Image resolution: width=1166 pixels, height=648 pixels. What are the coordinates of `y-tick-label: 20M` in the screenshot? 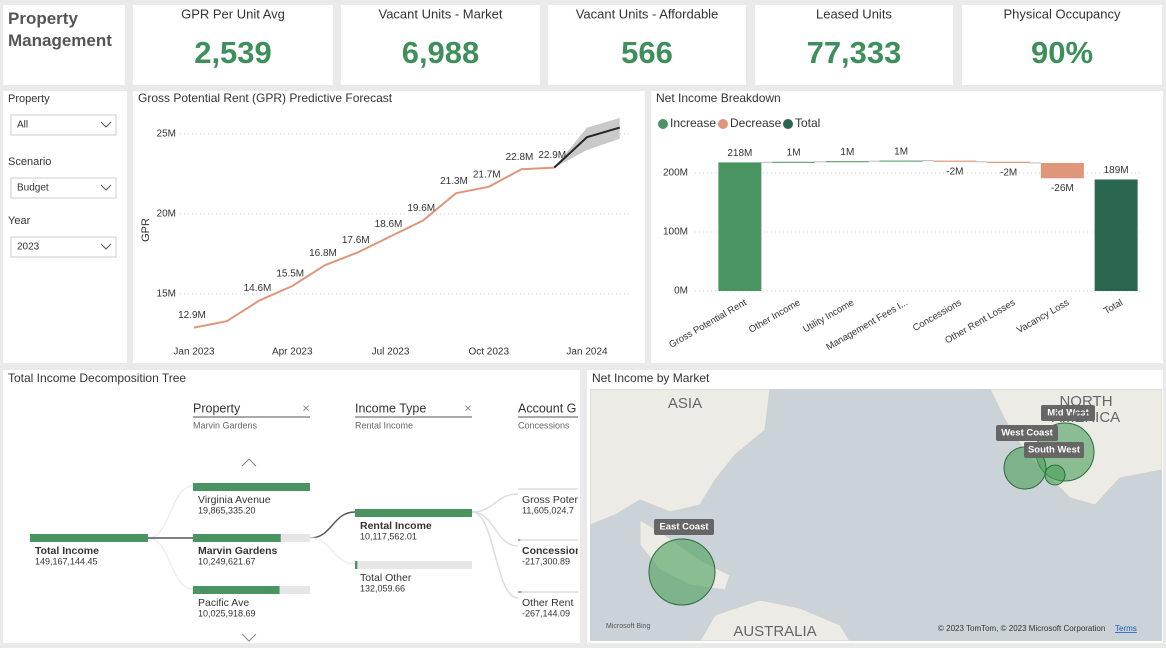 It's located at (166, 214).